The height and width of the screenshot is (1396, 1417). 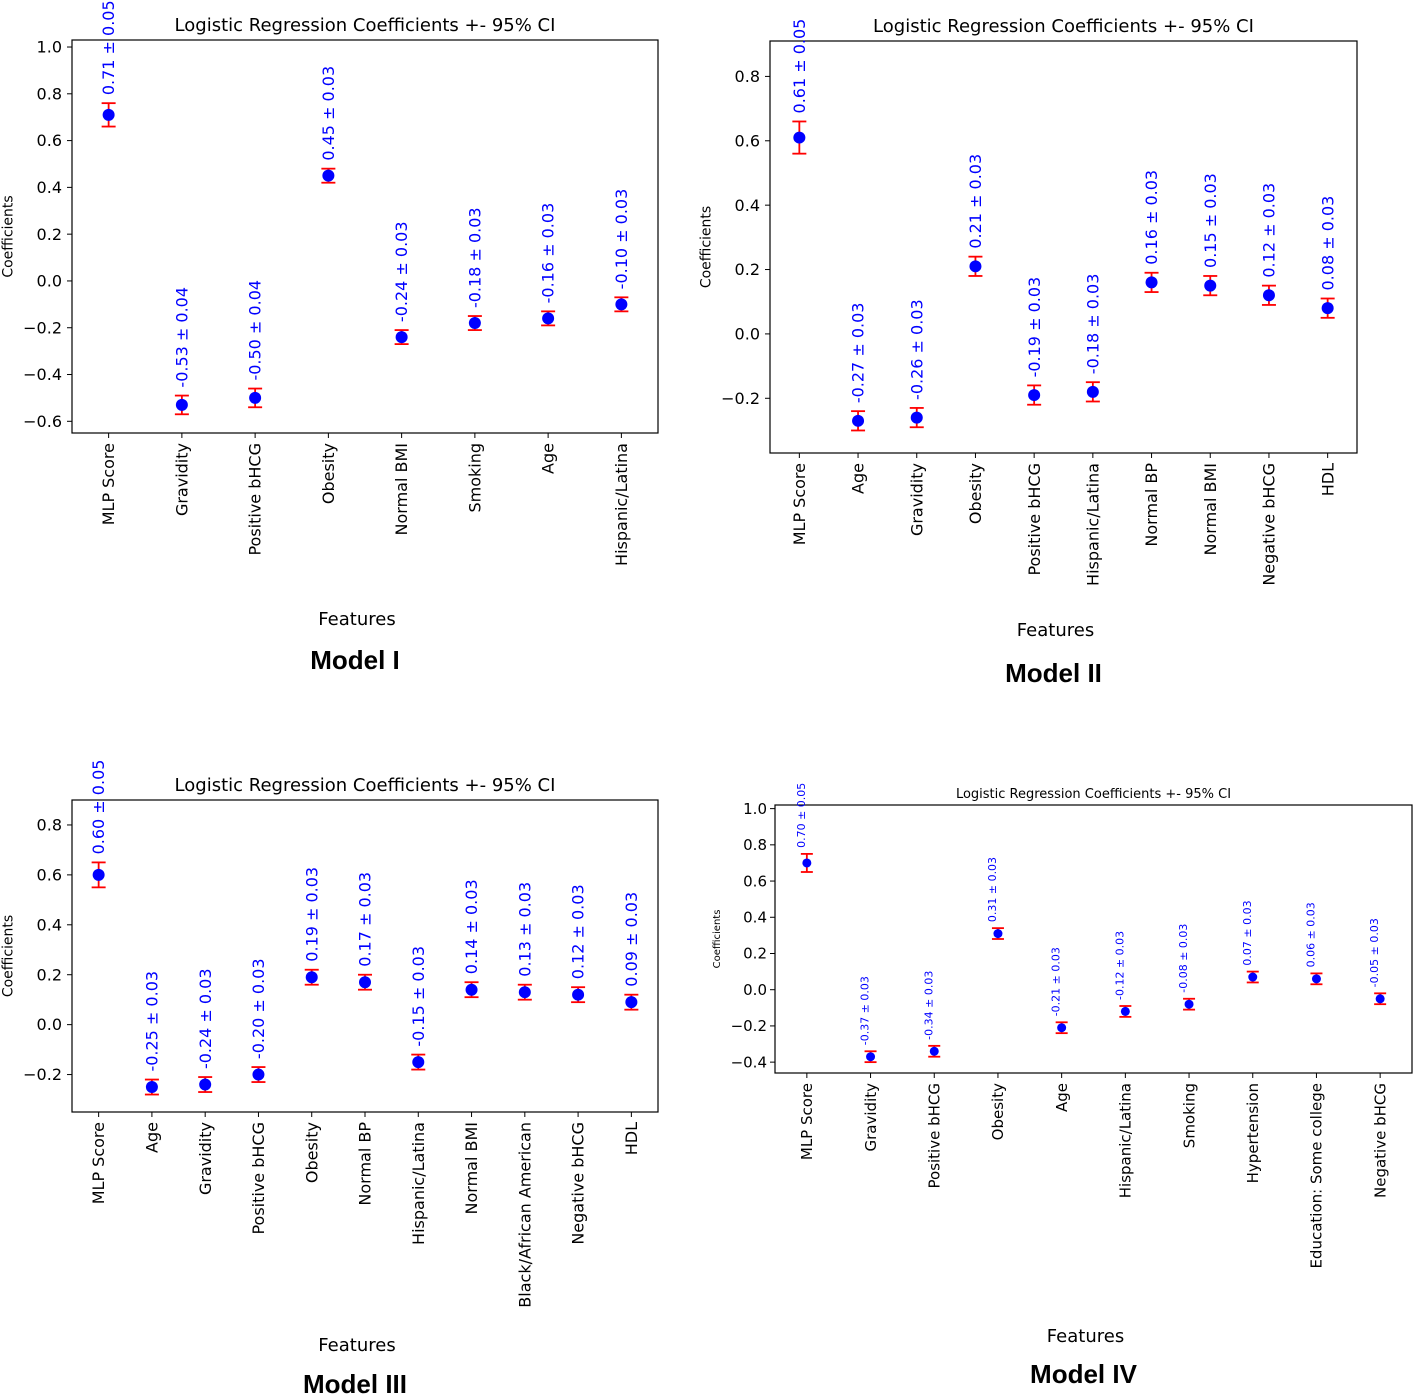 What do you see at coordinates (621, 239) in the screenshot?
I see `value-annotation: -0.10 ± 0.03` at bounding box center [621, 239].